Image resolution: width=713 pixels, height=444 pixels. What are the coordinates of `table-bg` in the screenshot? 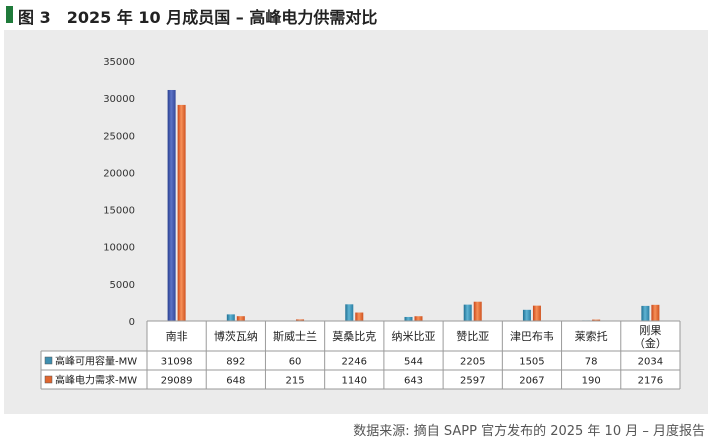 It's located at (413, 355).